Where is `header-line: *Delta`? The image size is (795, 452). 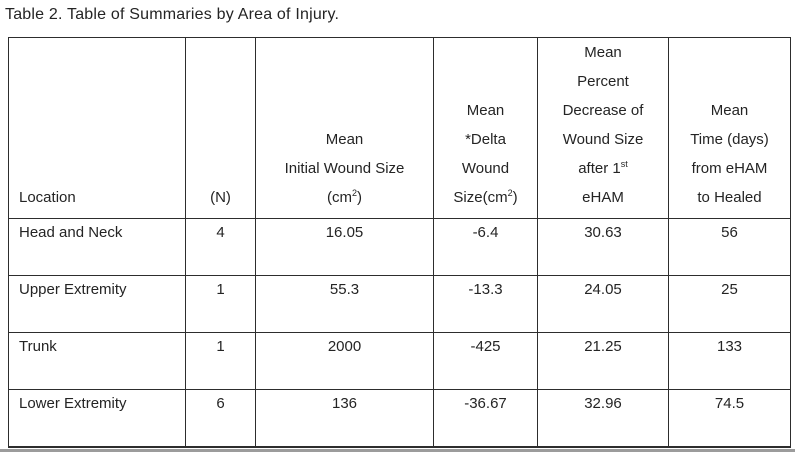 header-line: *Delta is located at coordinates (485, 139).